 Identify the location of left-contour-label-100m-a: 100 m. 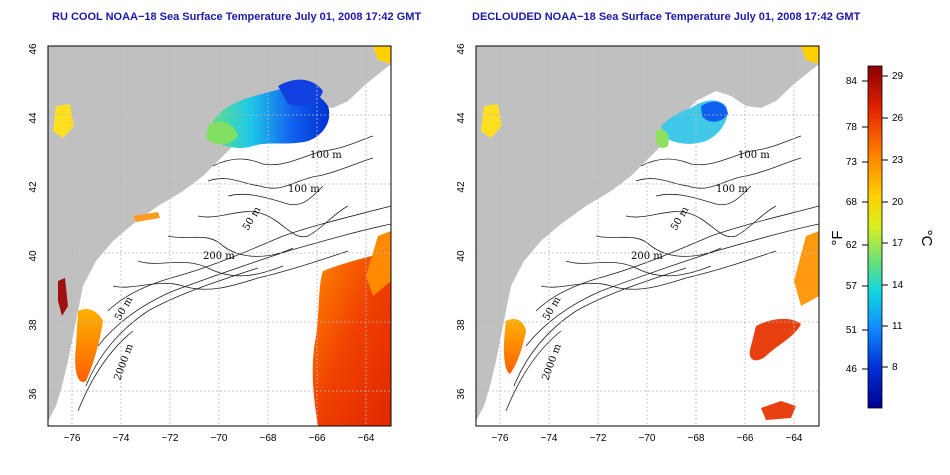
(326, 155).